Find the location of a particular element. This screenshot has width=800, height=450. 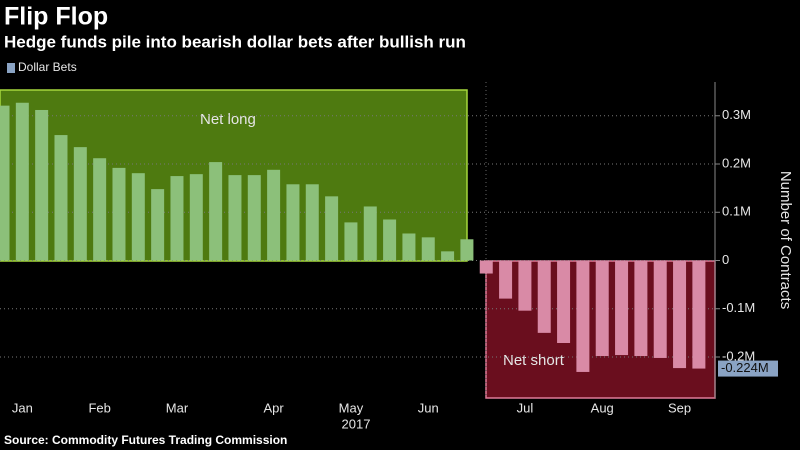

y-tick-label: 0.2M is located at coordinates (736, 162).